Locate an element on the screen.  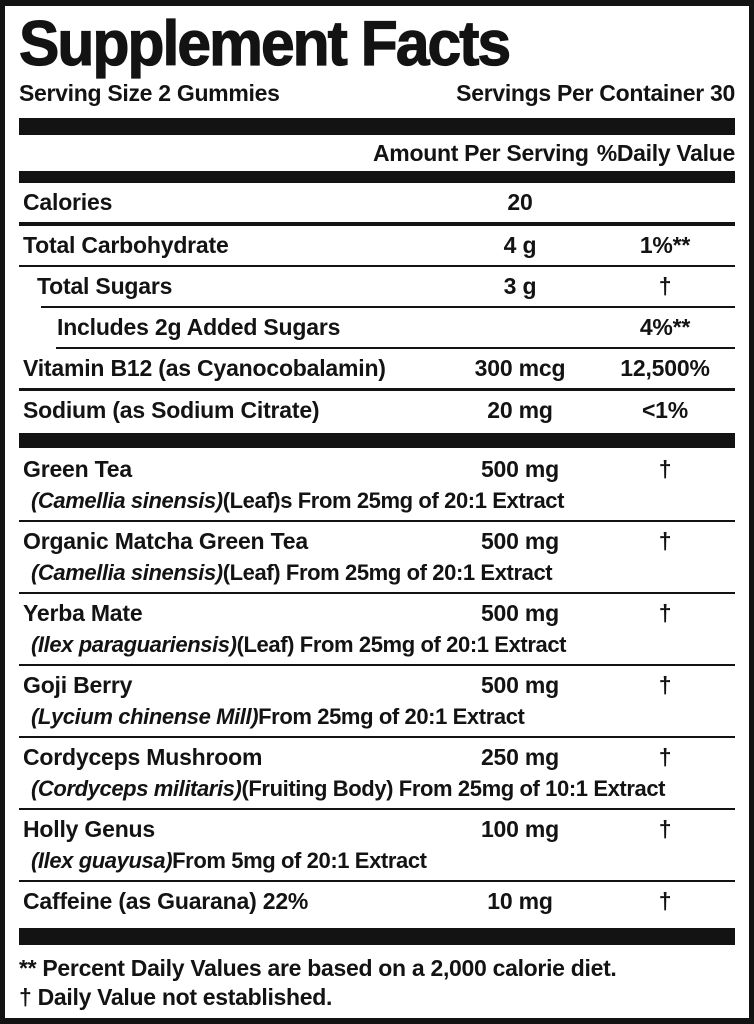
label-title: Supplement Facts is located at coordinates (264, 44).